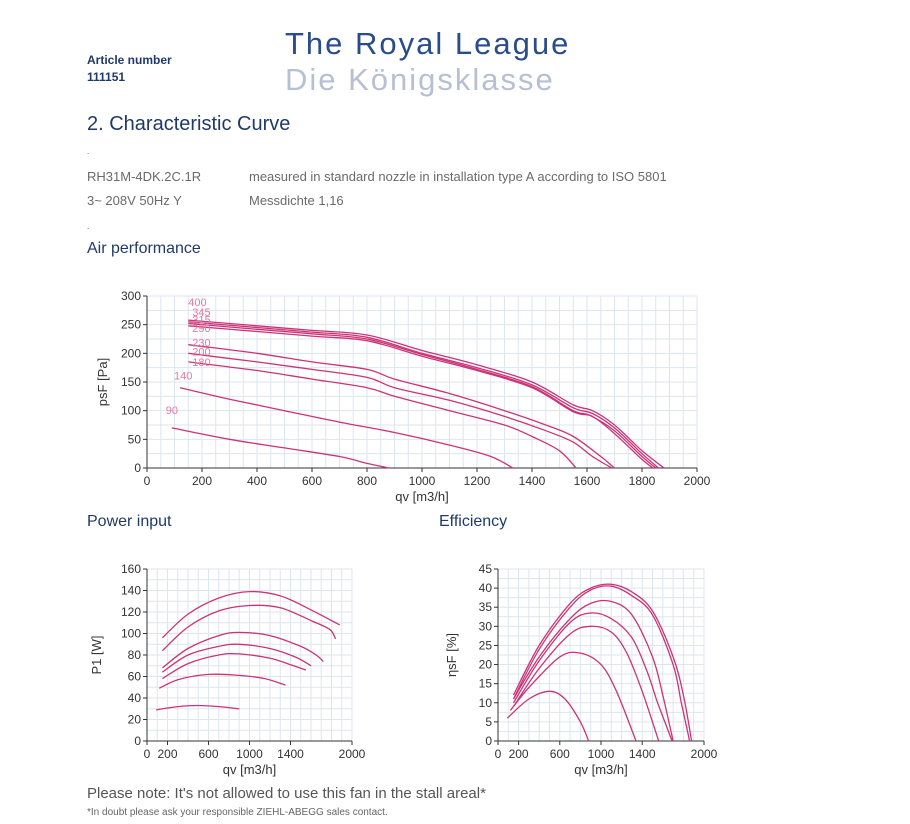 This screenshot has width=910, height=824. I want to click on x-tick-label: 0, so click(147, 481).